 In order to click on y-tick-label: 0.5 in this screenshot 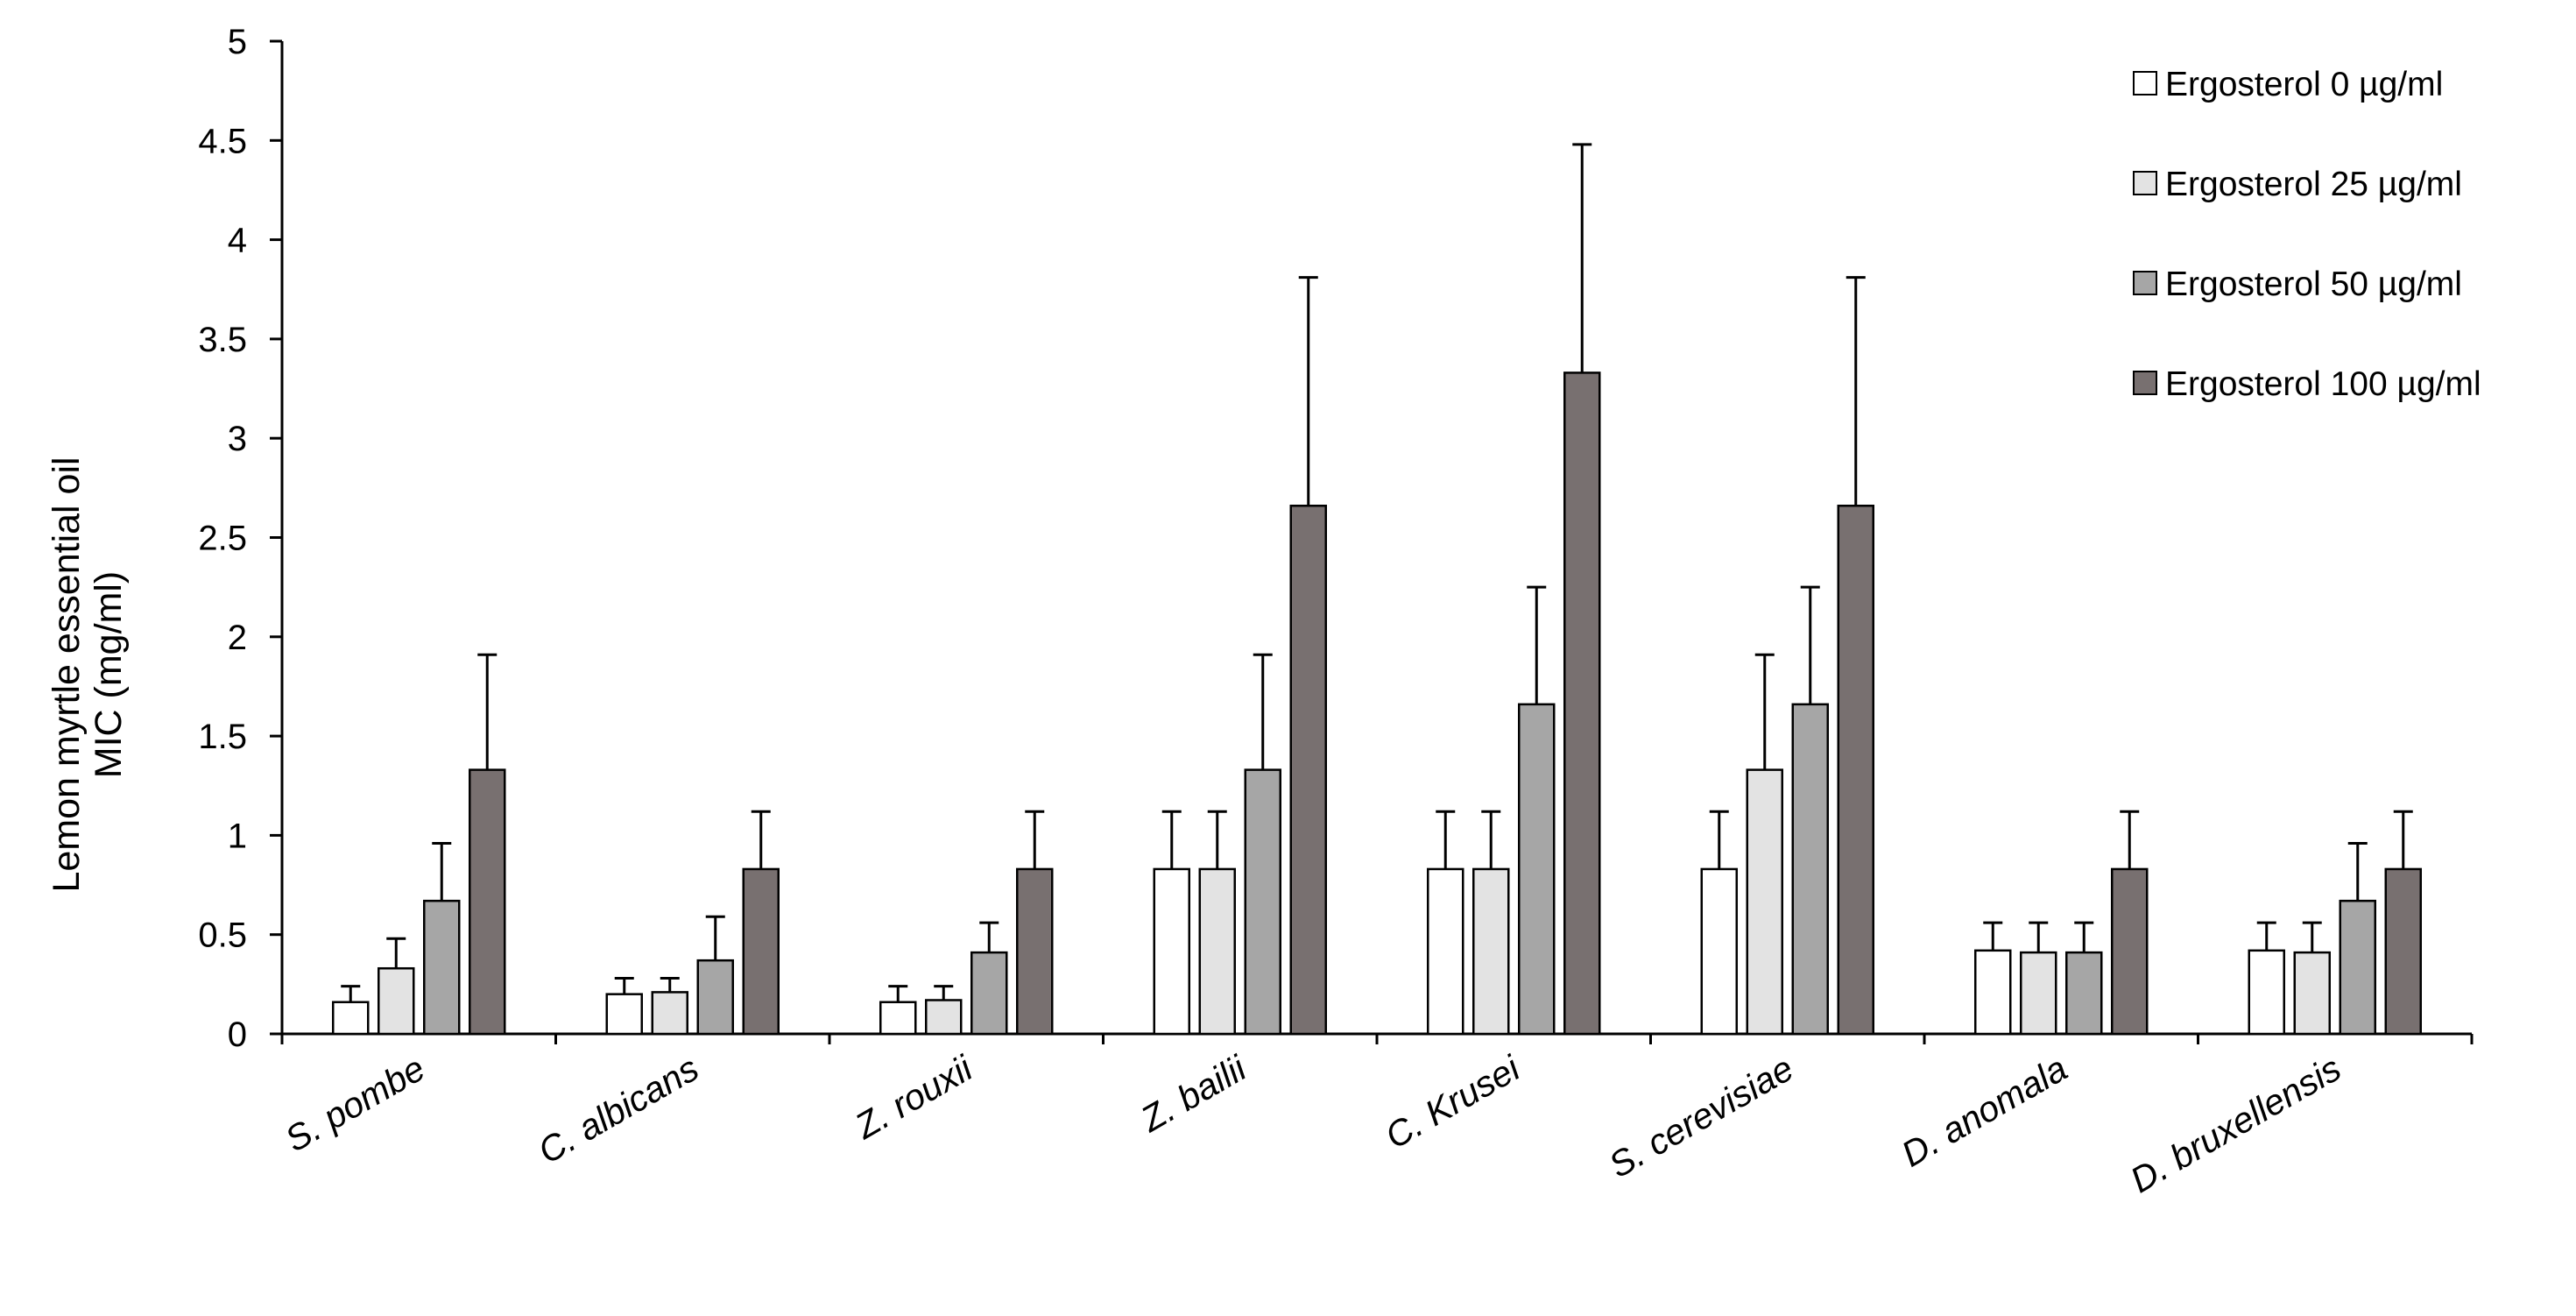, I will do `click(222, 935)`.